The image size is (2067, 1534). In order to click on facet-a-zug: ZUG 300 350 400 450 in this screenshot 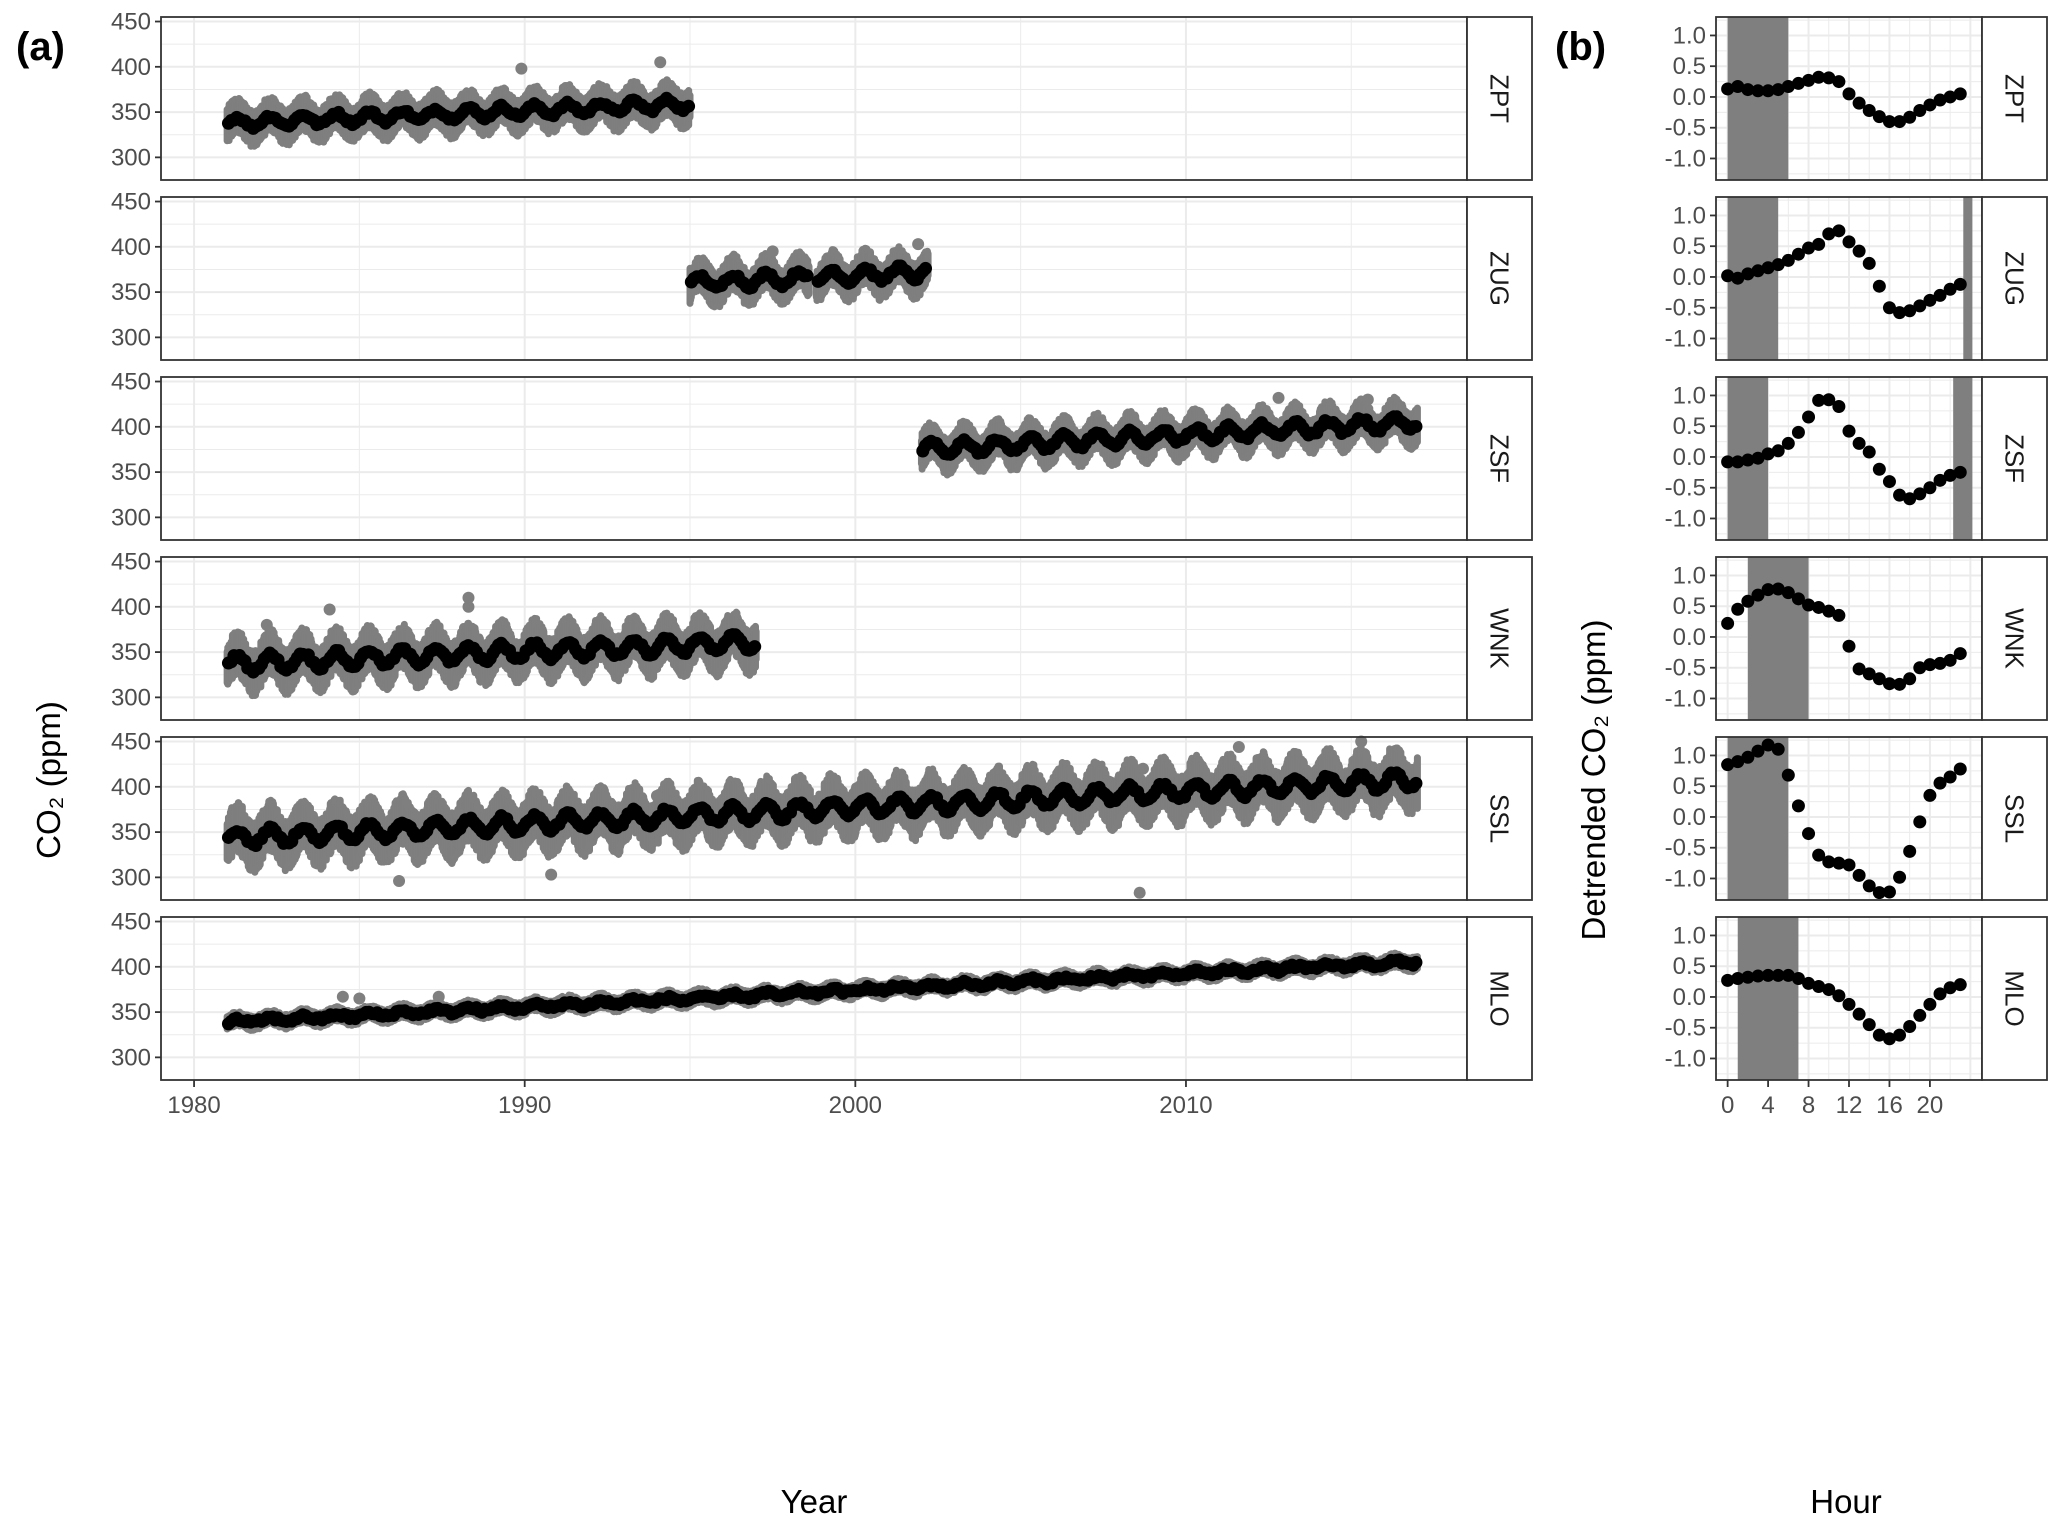, I will do `click(822, 275)`.